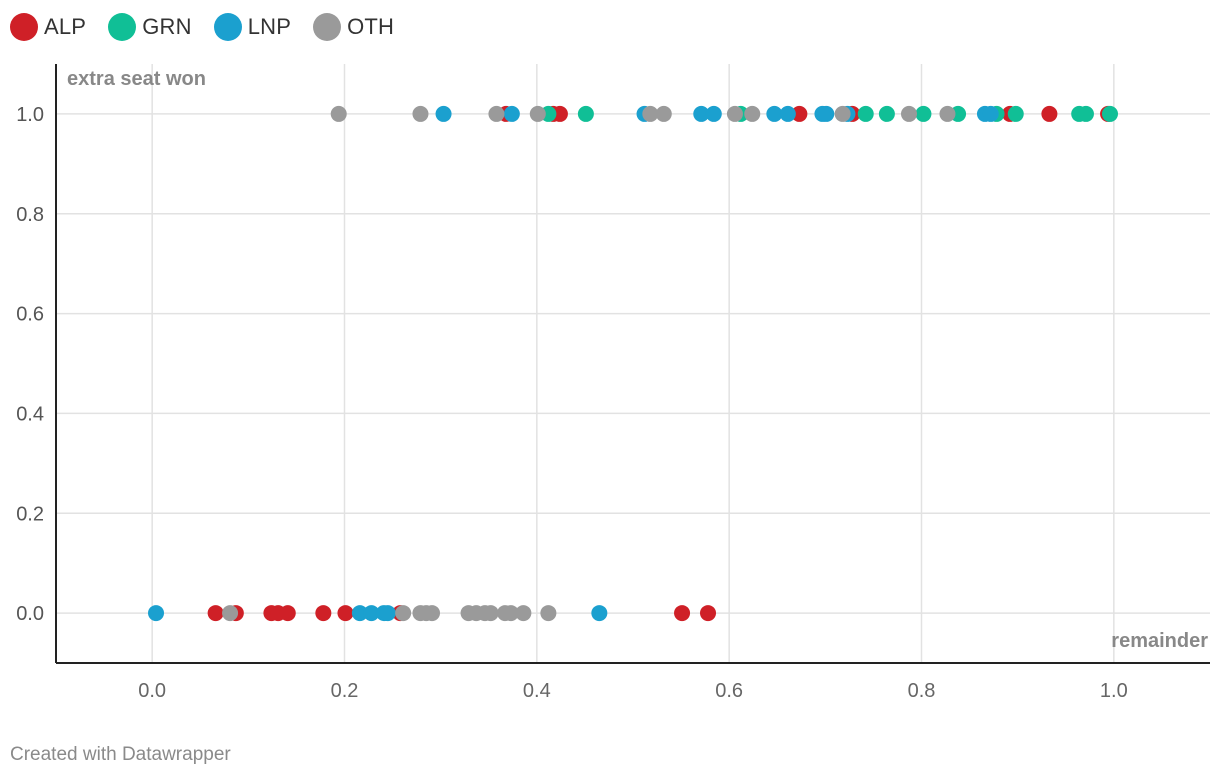  What do you see at coordinates (371, 26) in the screenshot?
I see `legend-label: OTH` at bounding box center [371, 26].